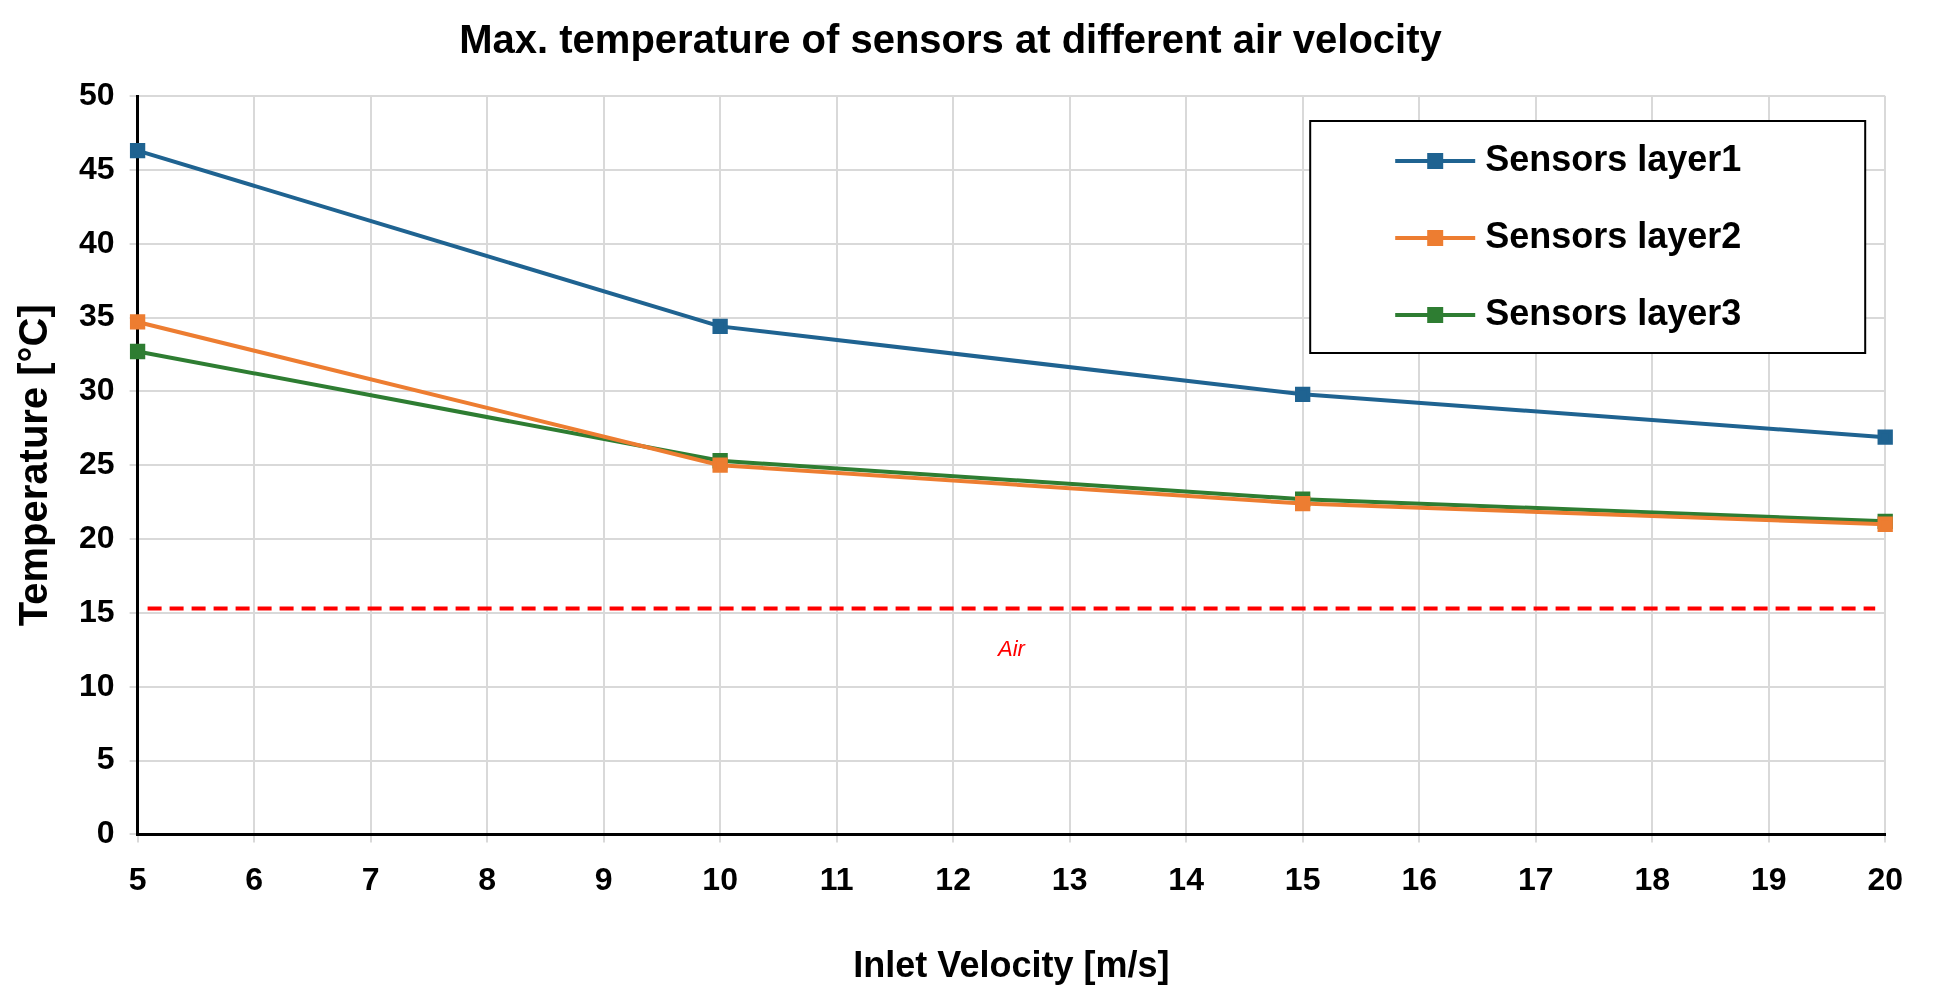 The height and width of the screenshot is (1004, 1933). Describe the element at coordinates (137, 879) in the screenshot. I see `x-tick-label: 5` at that location.